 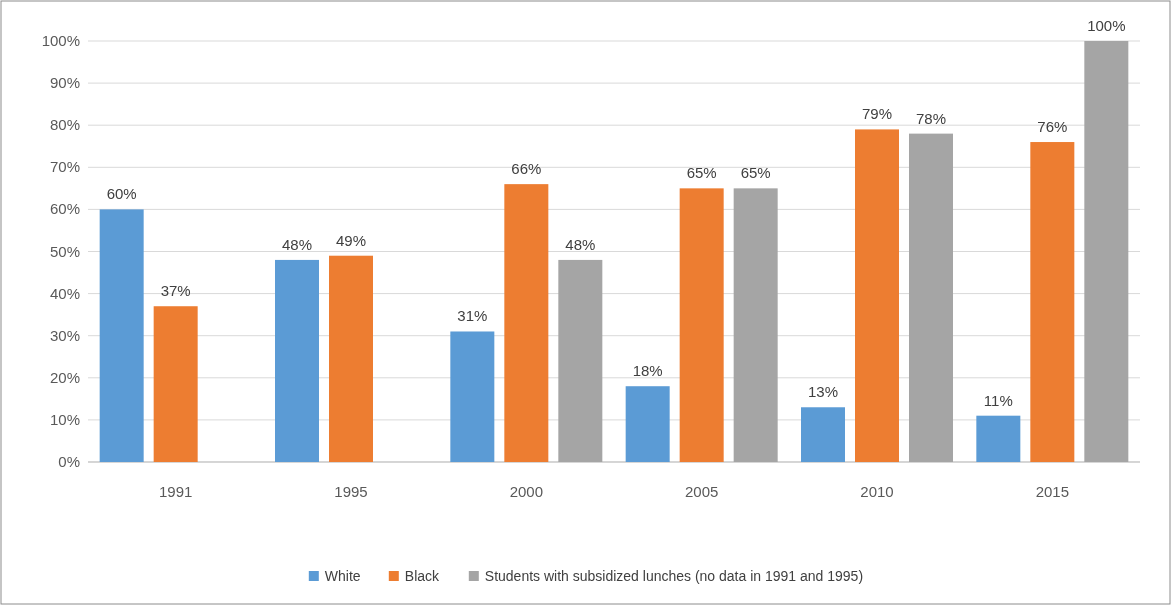 What do you see at coordinates (64, 83) in the screenshot?
I see `y-tick-label: 90%` at bounding box center [64, 83].